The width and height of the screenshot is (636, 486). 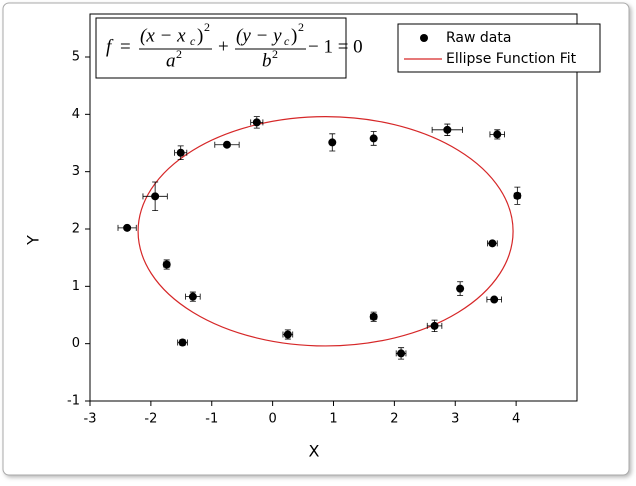 I want to click on y-tick-label: 1, so click(x=76, y=286).